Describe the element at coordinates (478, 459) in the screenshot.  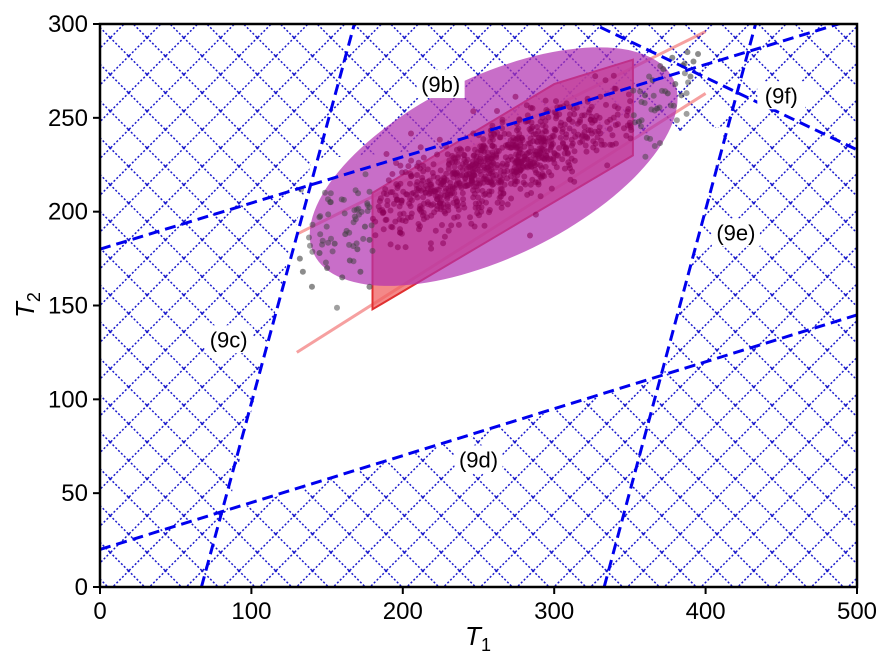
I see `constraint-label: (9d)` at that location.